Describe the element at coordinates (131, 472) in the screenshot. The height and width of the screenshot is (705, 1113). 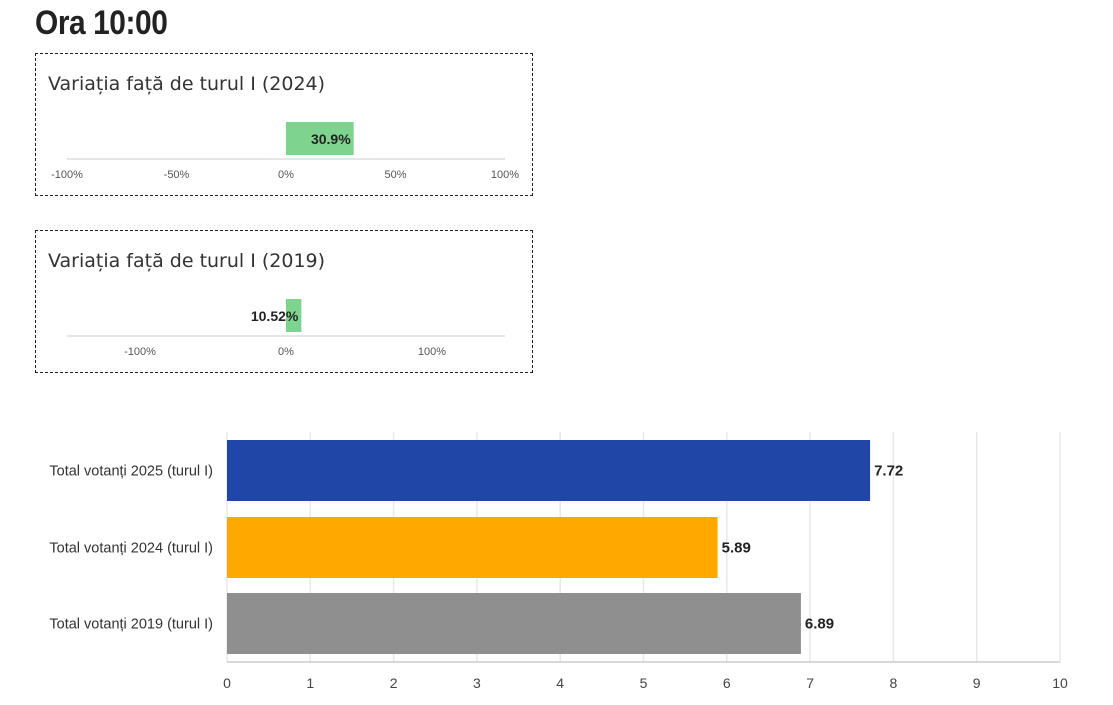
I see `category-label: Total votanți 2025 (turul I)` at that location.